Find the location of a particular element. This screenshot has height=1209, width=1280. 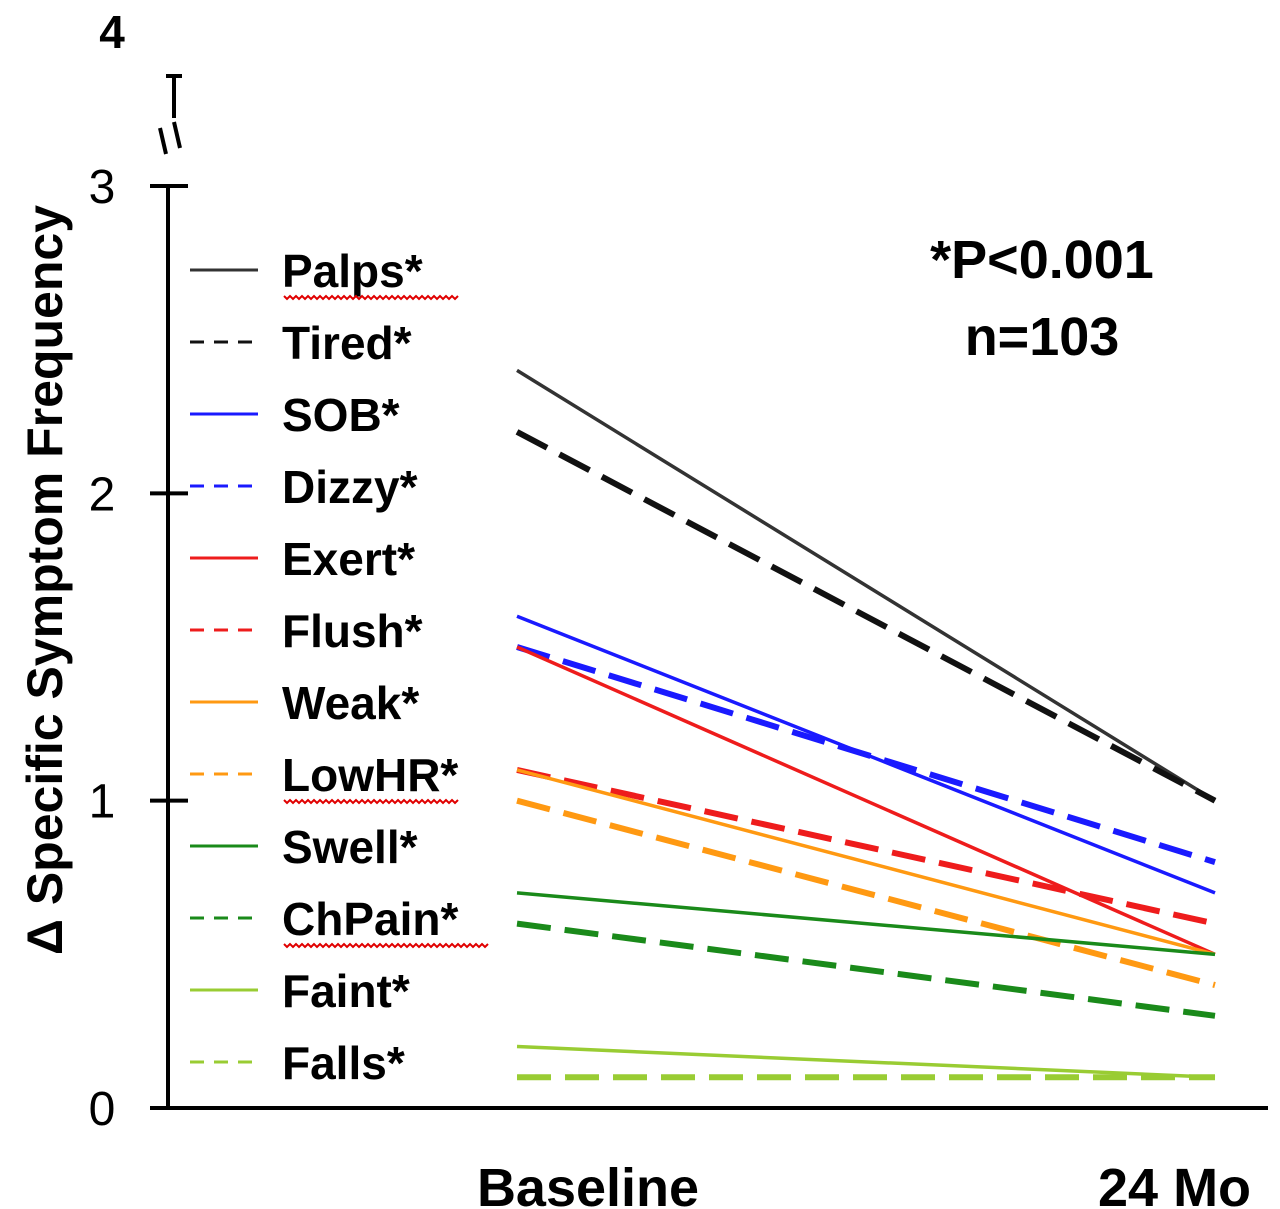

axis-break-label: 4 is located at coordinates (112, 32).